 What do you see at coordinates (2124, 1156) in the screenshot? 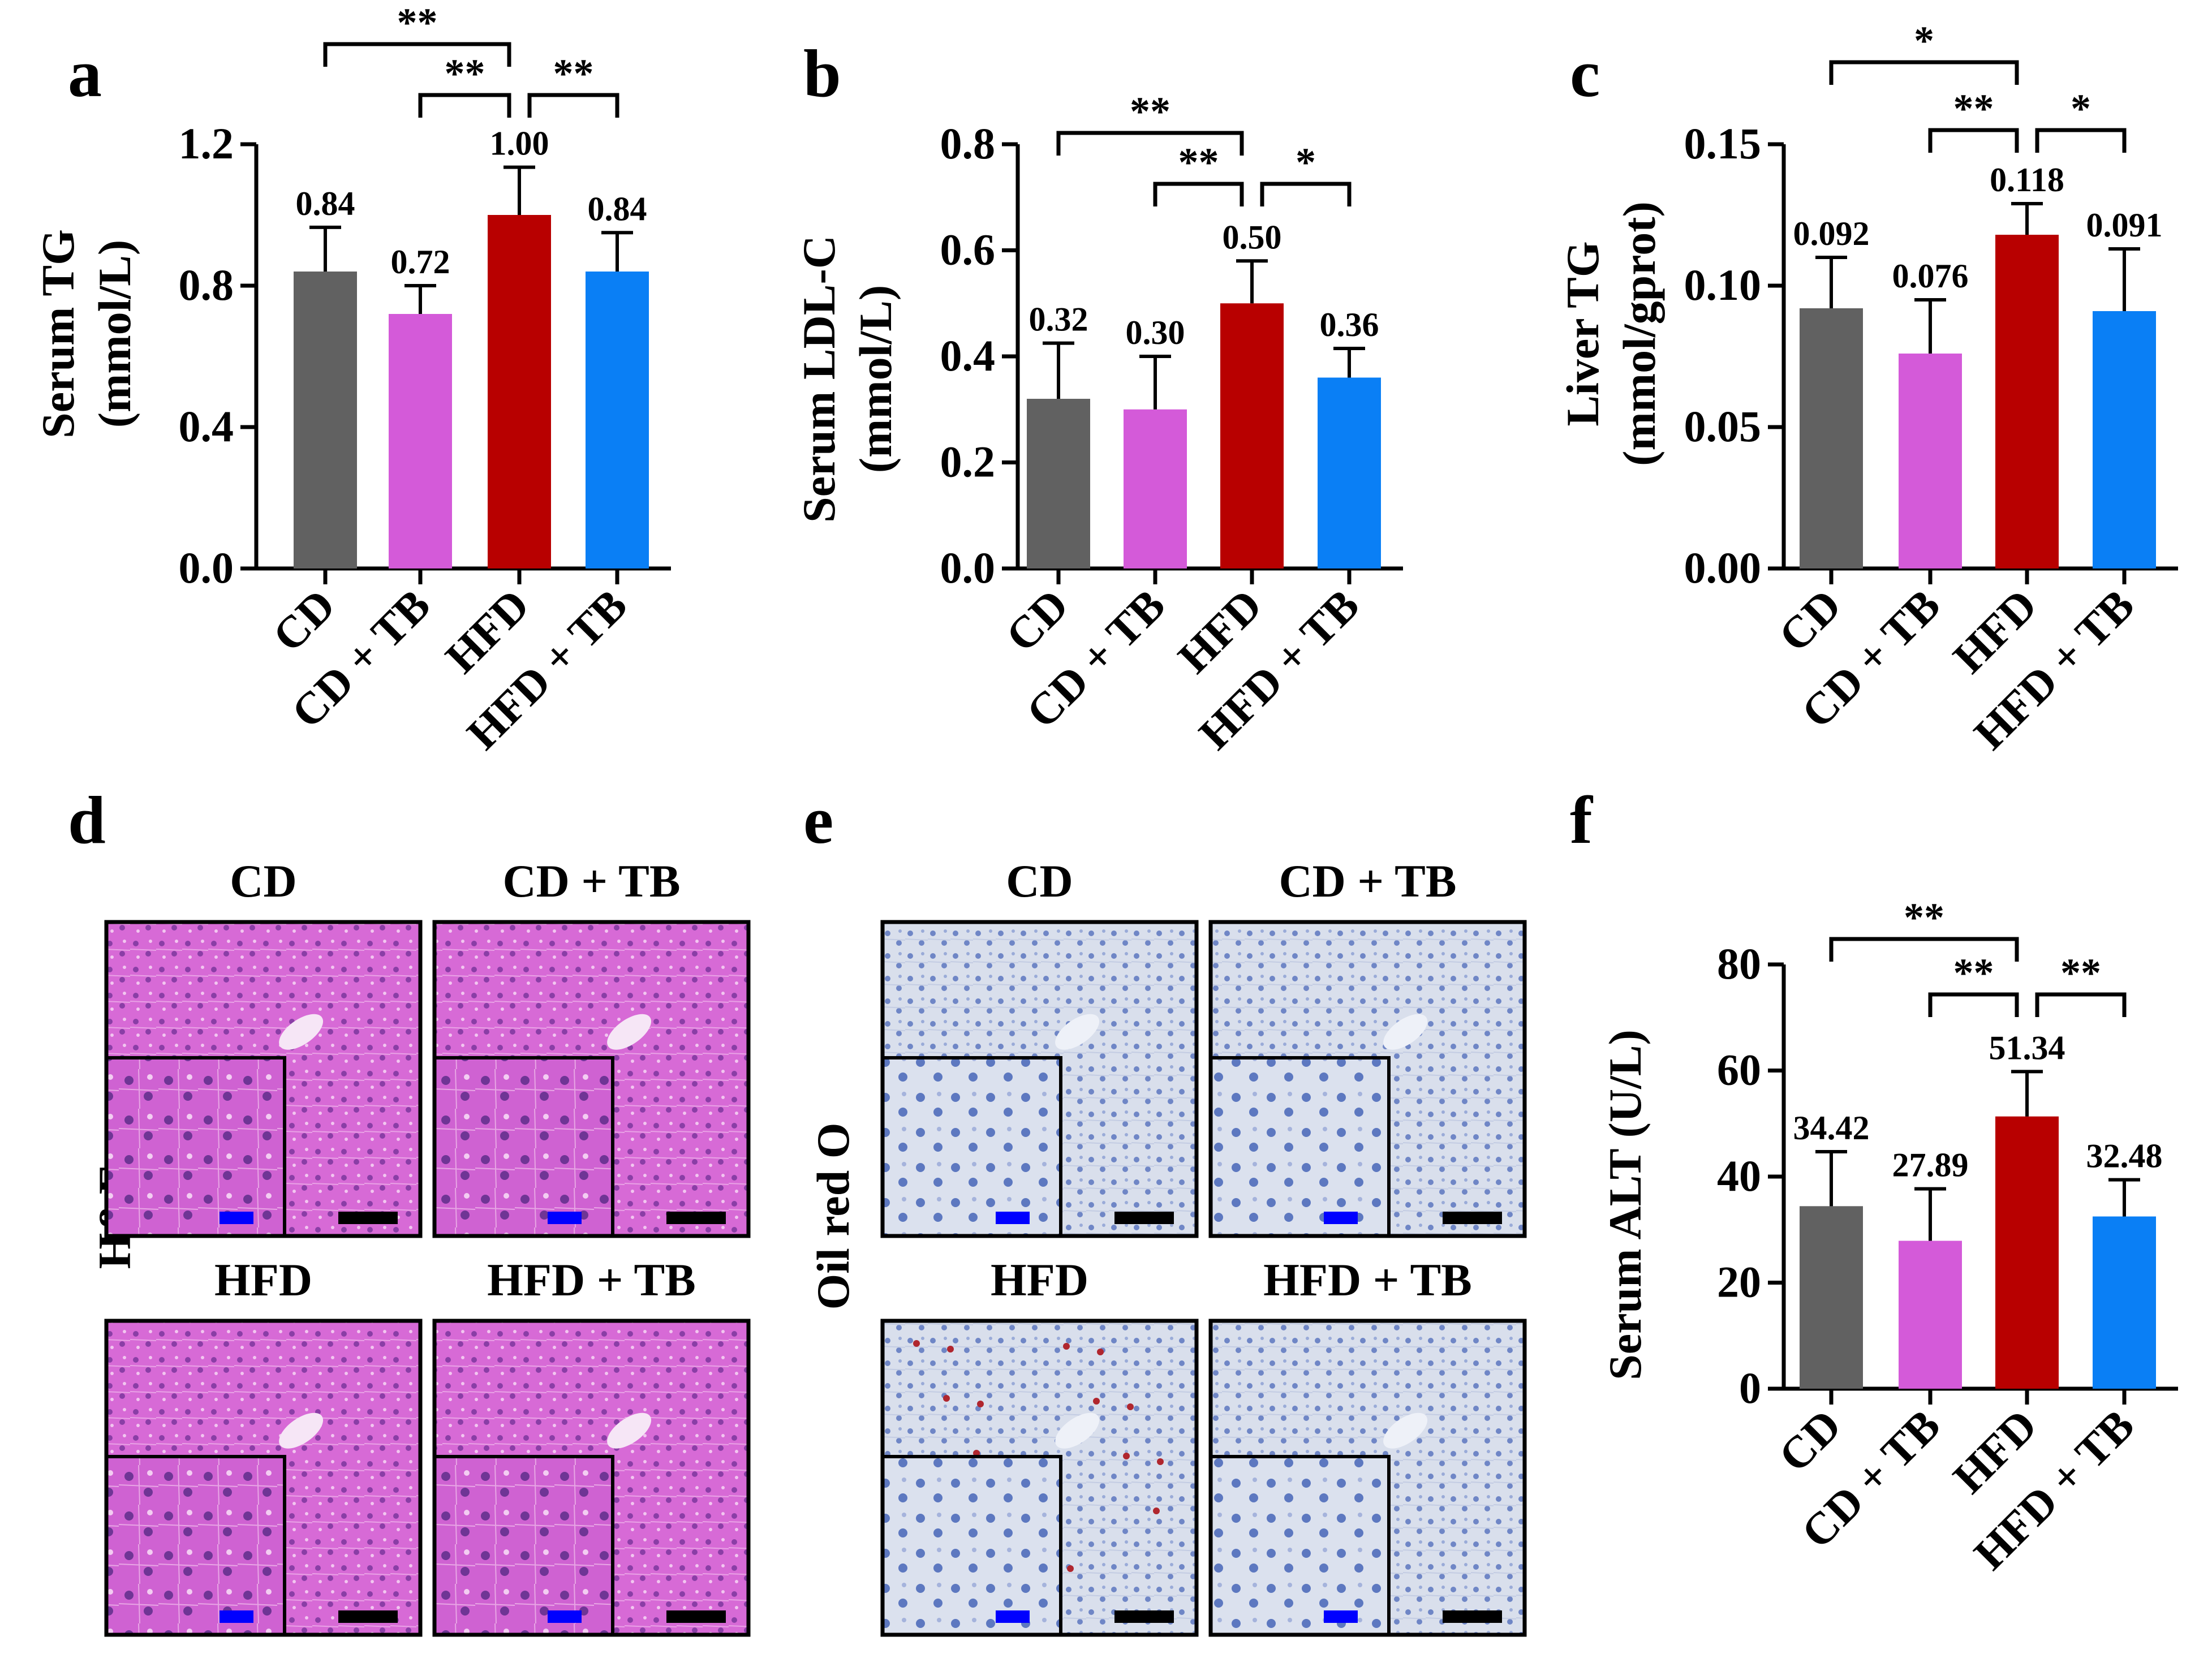
I see `data-label: 32.48` at bounding box center [2124, 1156].